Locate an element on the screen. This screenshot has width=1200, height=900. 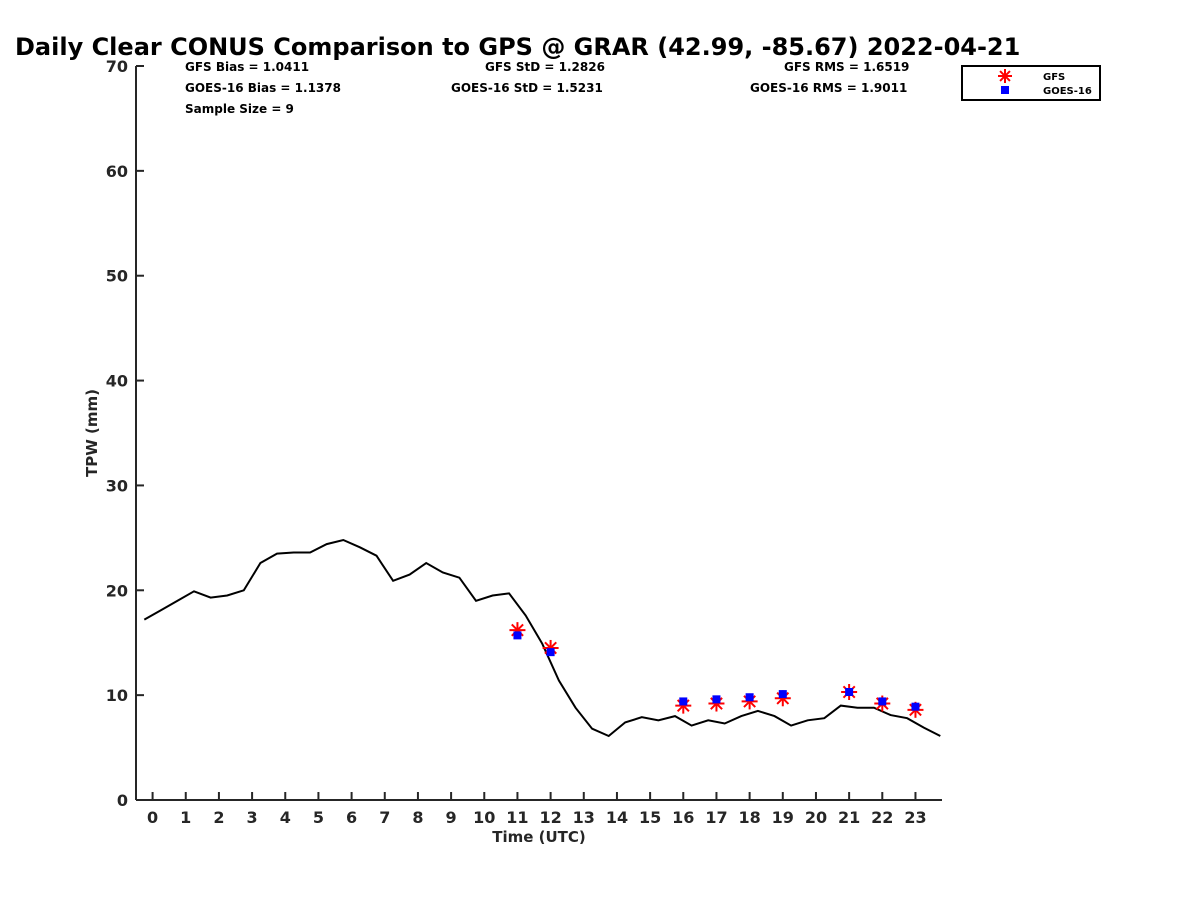
y-tick-label: 0 is located at coordinates (122, 800).